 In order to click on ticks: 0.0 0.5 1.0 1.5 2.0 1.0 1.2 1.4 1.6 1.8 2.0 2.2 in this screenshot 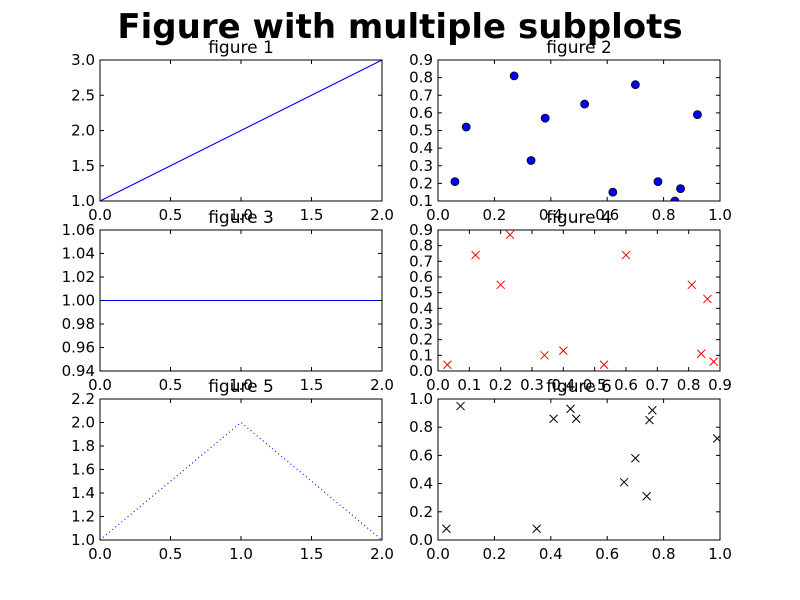, I will do `click(232, 476)`.